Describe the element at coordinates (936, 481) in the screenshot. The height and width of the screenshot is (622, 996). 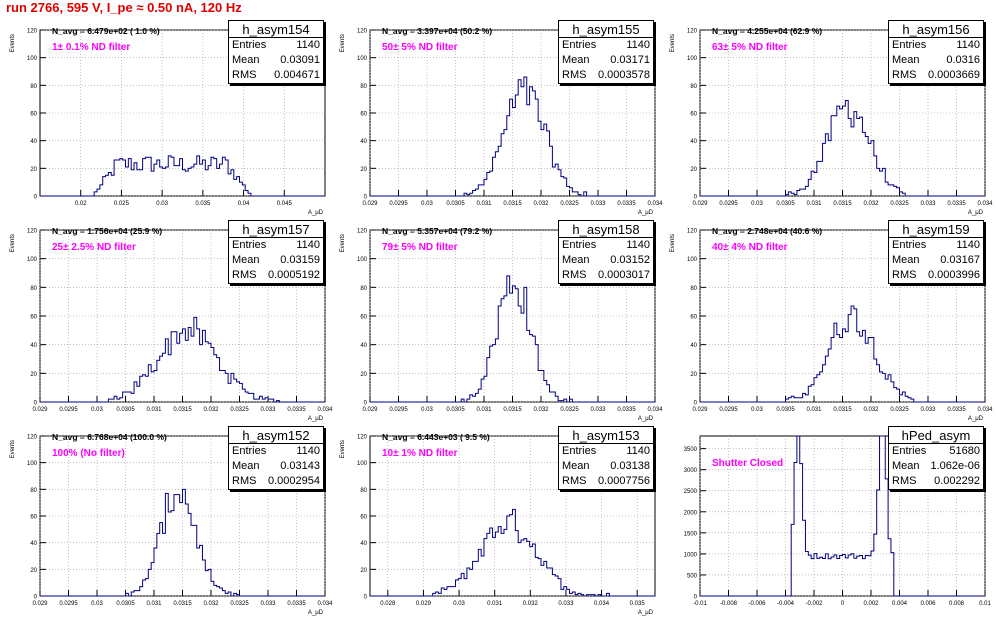
I see `stat-row-rms: RMS 0.002292` at that location.